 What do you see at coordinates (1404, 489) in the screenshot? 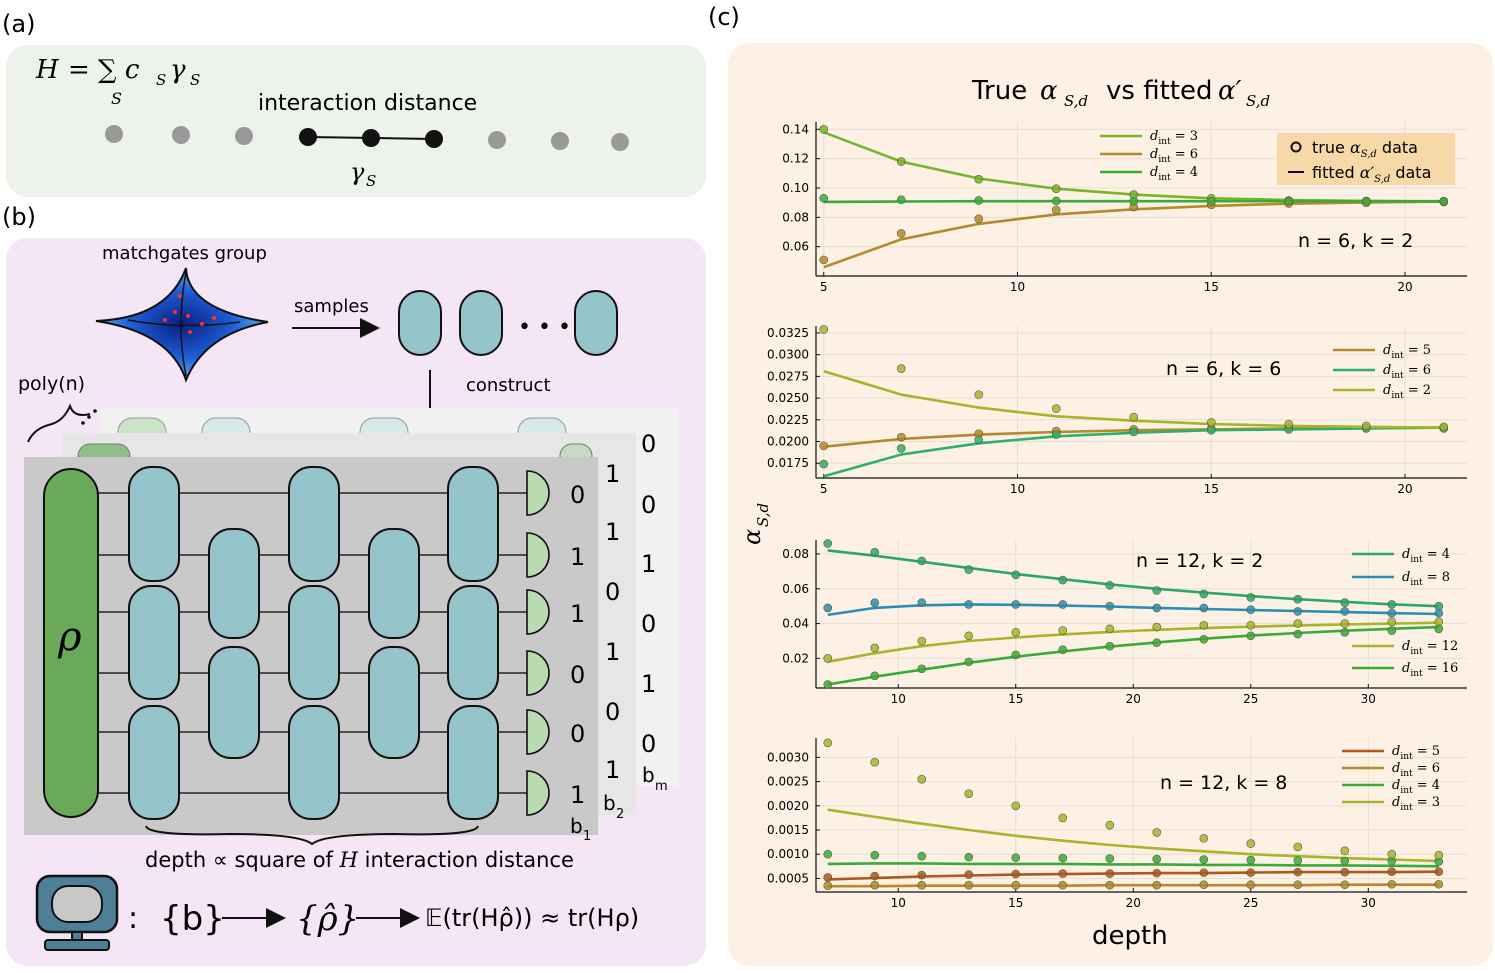
I see `x-tick-label: 20` at bounding box center [1404, 489].